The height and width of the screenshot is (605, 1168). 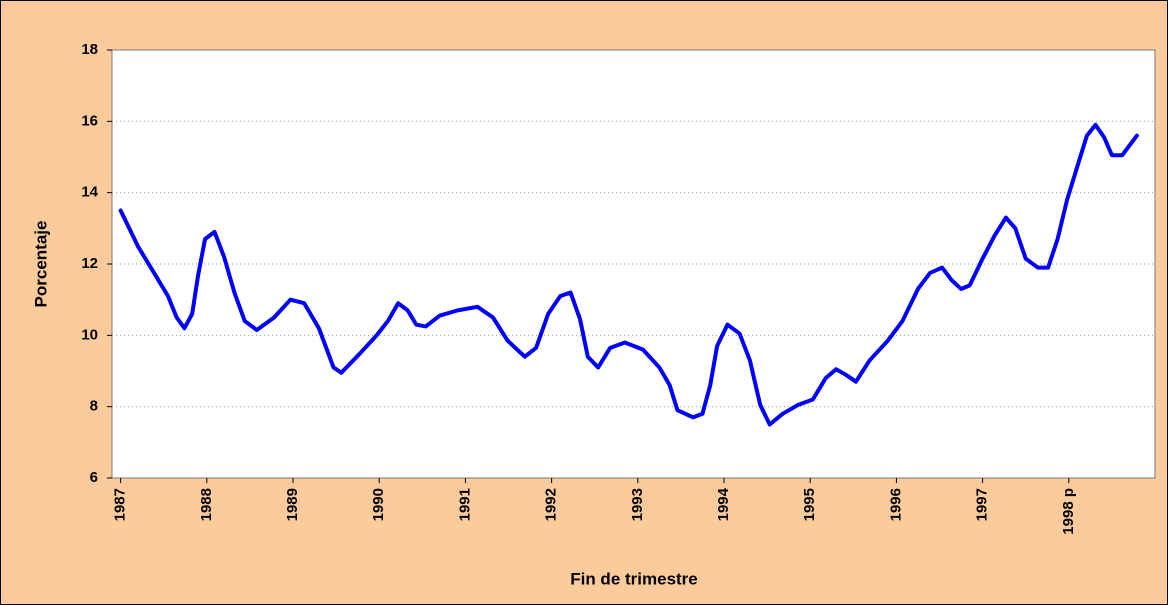 What do you see at coordinates (120, 504) in the screenshot?
I see `x-tick-label: 1987` at bounding box center [120, 504].